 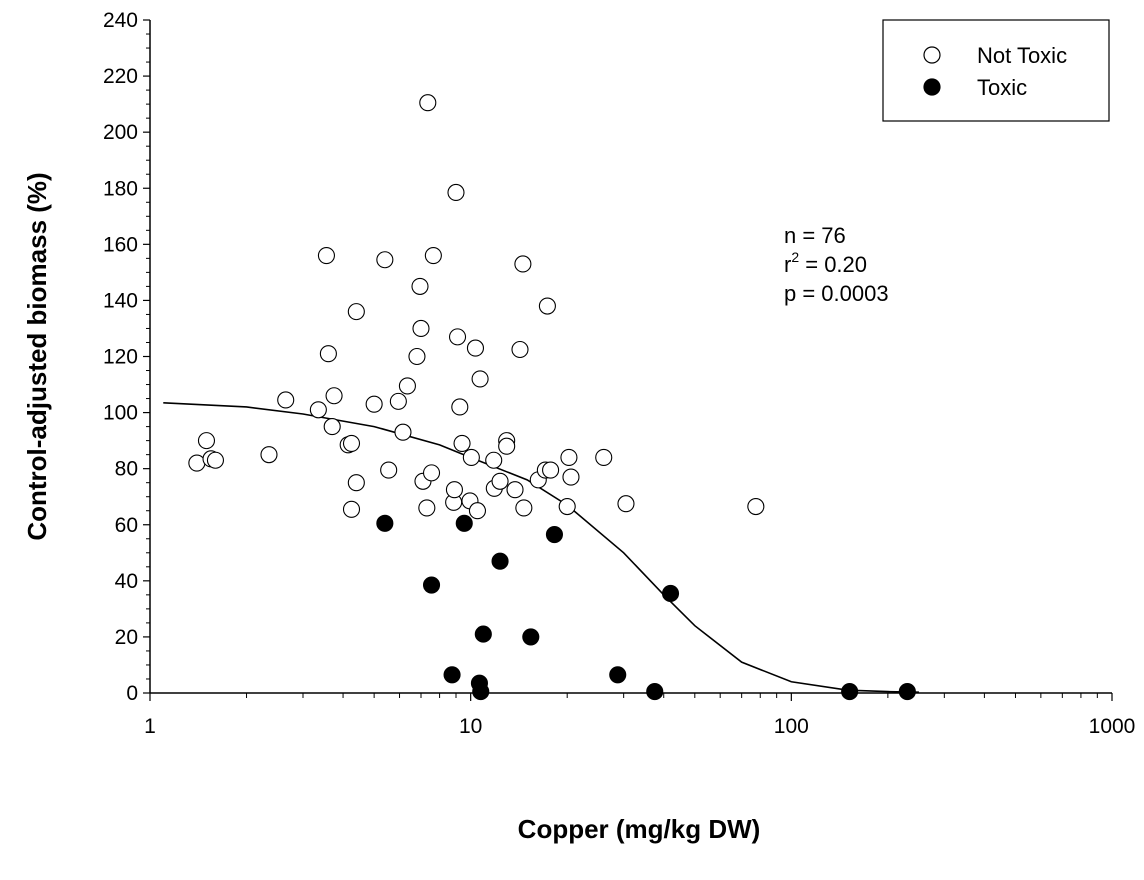 I want to click on stats-annotation: n = 76 r2 = 0.20 p = 0.0003, so click(x=836, y=264).